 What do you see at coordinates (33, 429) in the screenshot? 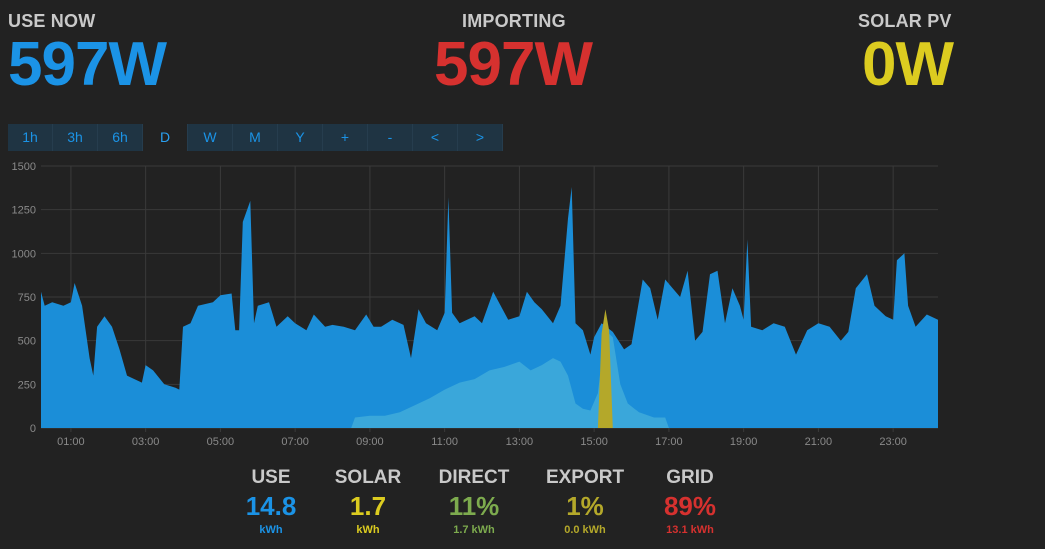
I see `y-tick-label: 0` at bounding box center [33, 429].